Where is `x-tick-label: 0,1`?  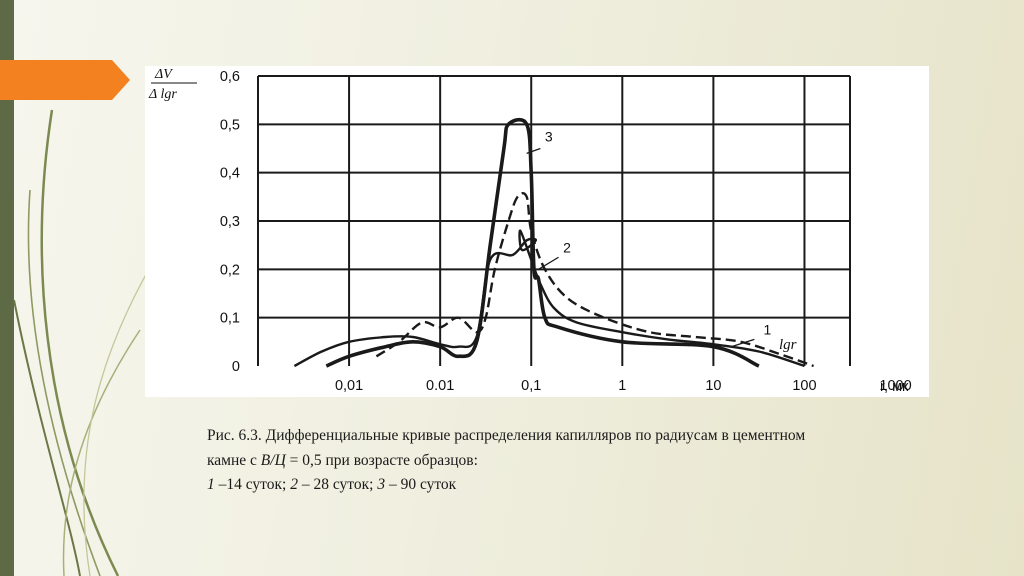 x-tick-label: 0,1 is located at coordinates (531, 386).